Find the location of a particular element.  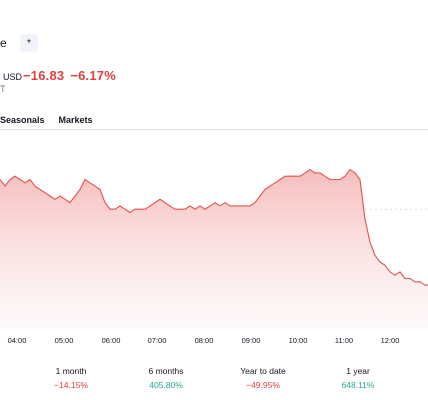

perf-label: 1 year is located at coordinates (358, 371).